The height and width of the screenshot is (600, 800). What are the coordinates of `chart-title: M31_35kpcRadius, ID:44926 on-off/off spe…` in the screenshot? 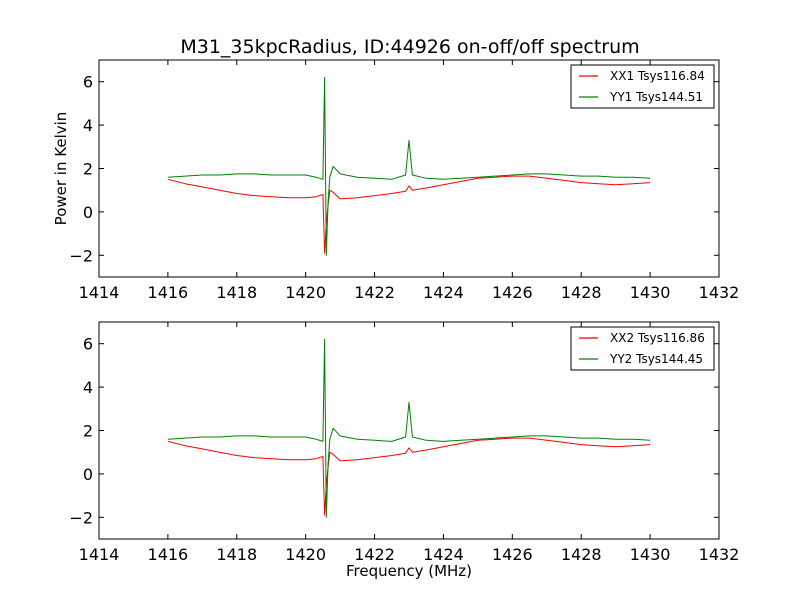 It's located at (409, 47).